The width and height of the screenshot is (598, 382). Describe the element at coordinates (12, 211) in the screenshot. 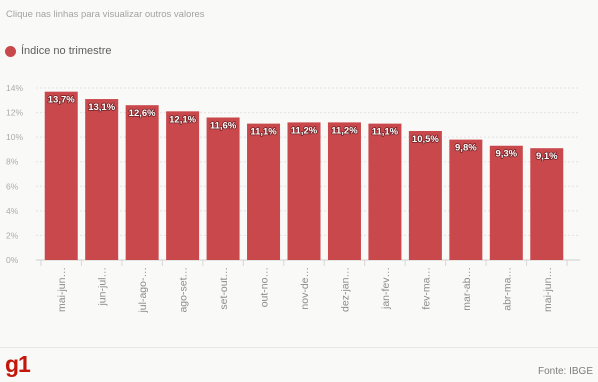

I see `y-tick-label: 4%` at that location.